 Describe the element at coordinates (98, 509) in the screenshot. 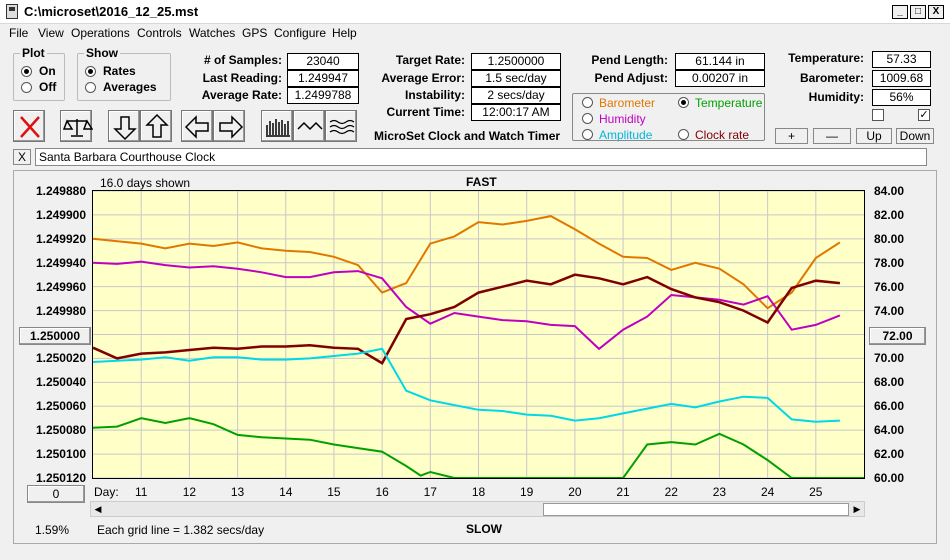

I see `scroll-left-icon: ◀` at that location.